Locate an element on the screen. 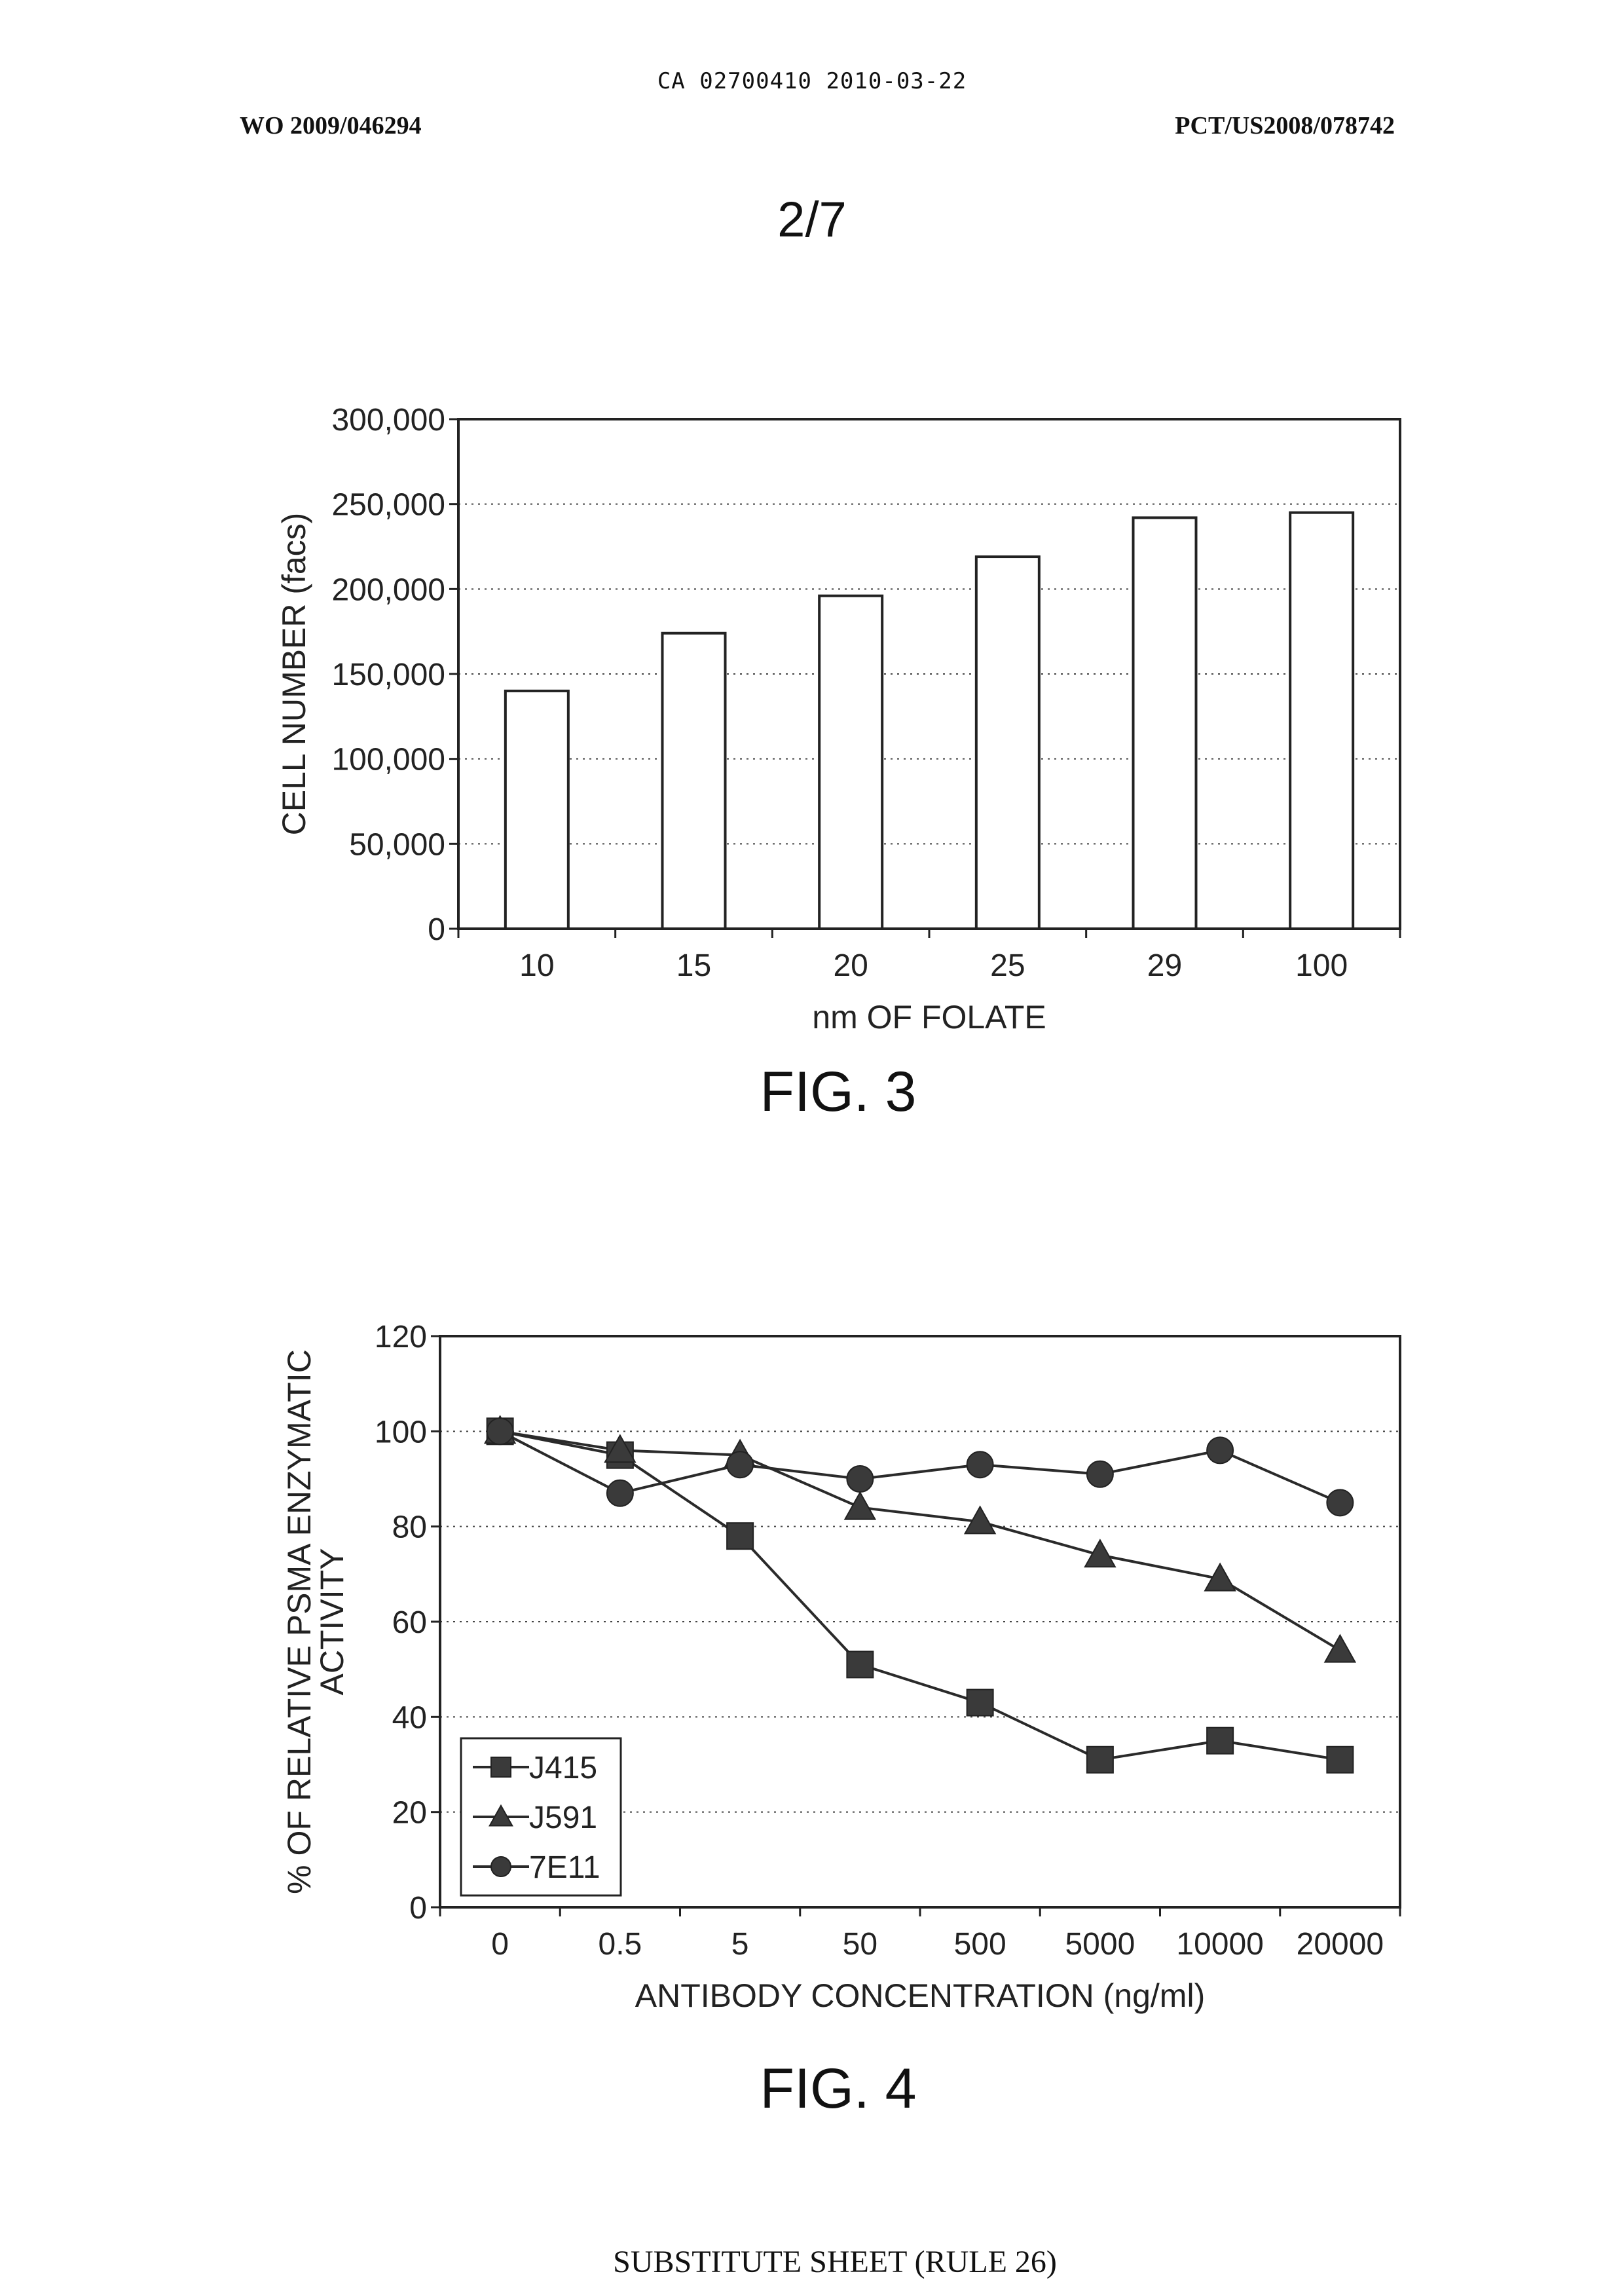  series-line-J415 is located at coordinates (920, 1595).